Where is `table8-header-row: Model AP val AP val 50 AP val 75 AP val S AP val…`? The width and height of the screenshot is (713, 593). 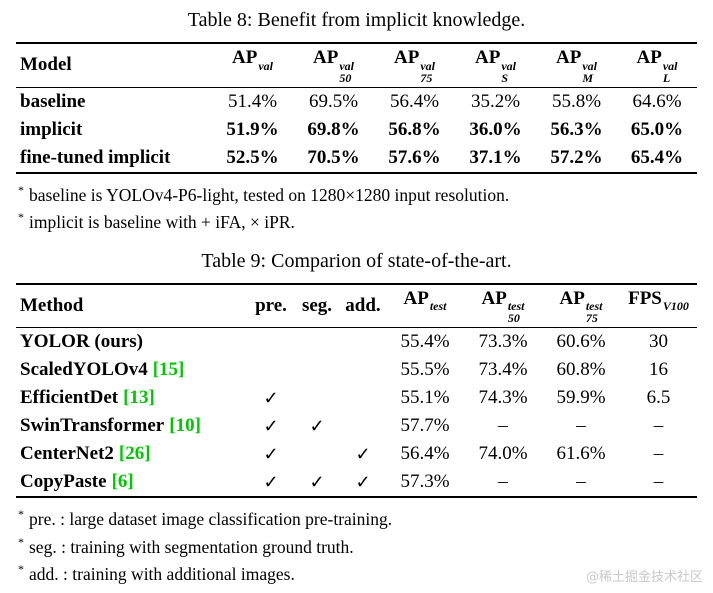
table8-header-row: Model AP val AP val 50 AP val 75 AP val S AP val… is located at coordinates (356, 65).